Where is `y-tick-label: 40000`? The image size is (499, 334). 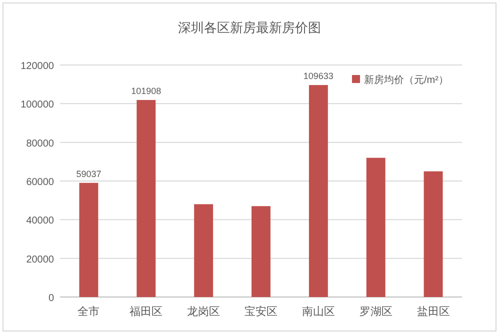
y-tick-label: 40000 is located at coordinates (40, 221).